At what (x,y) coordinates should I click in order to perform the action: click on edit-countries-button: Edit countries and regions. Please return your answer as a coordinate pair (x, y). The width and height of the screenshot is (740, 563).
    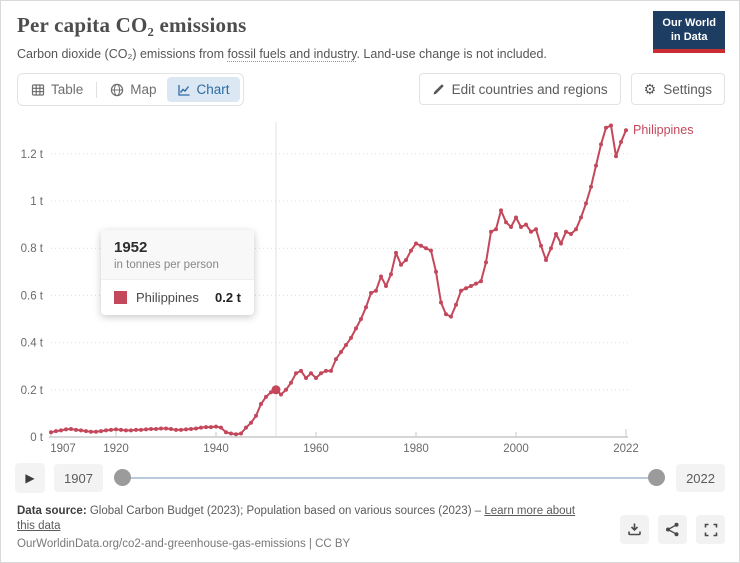
    Looking at the image, I should click on (519, 89).